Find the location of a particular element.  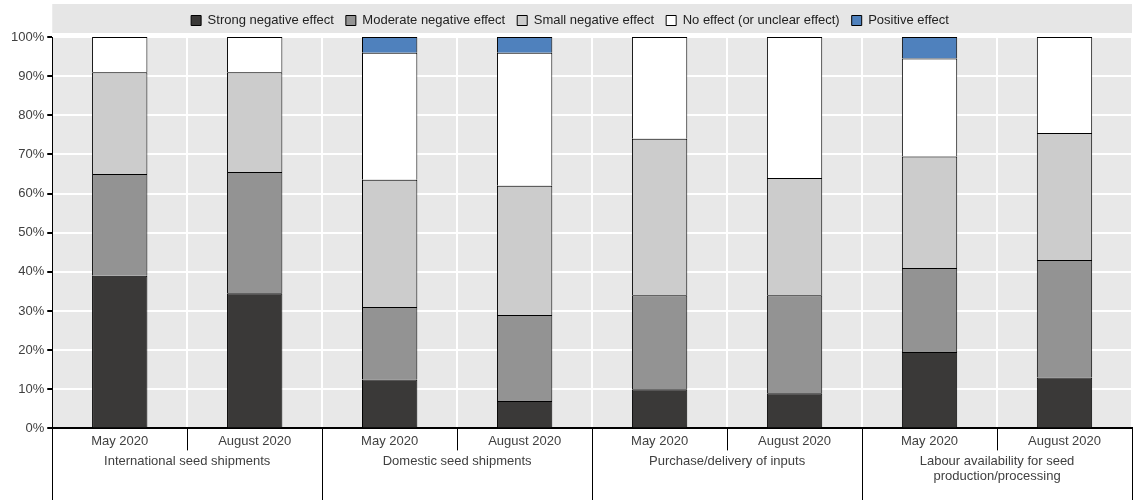

legend-label: Positive effect is located at coordinates (909, 20).